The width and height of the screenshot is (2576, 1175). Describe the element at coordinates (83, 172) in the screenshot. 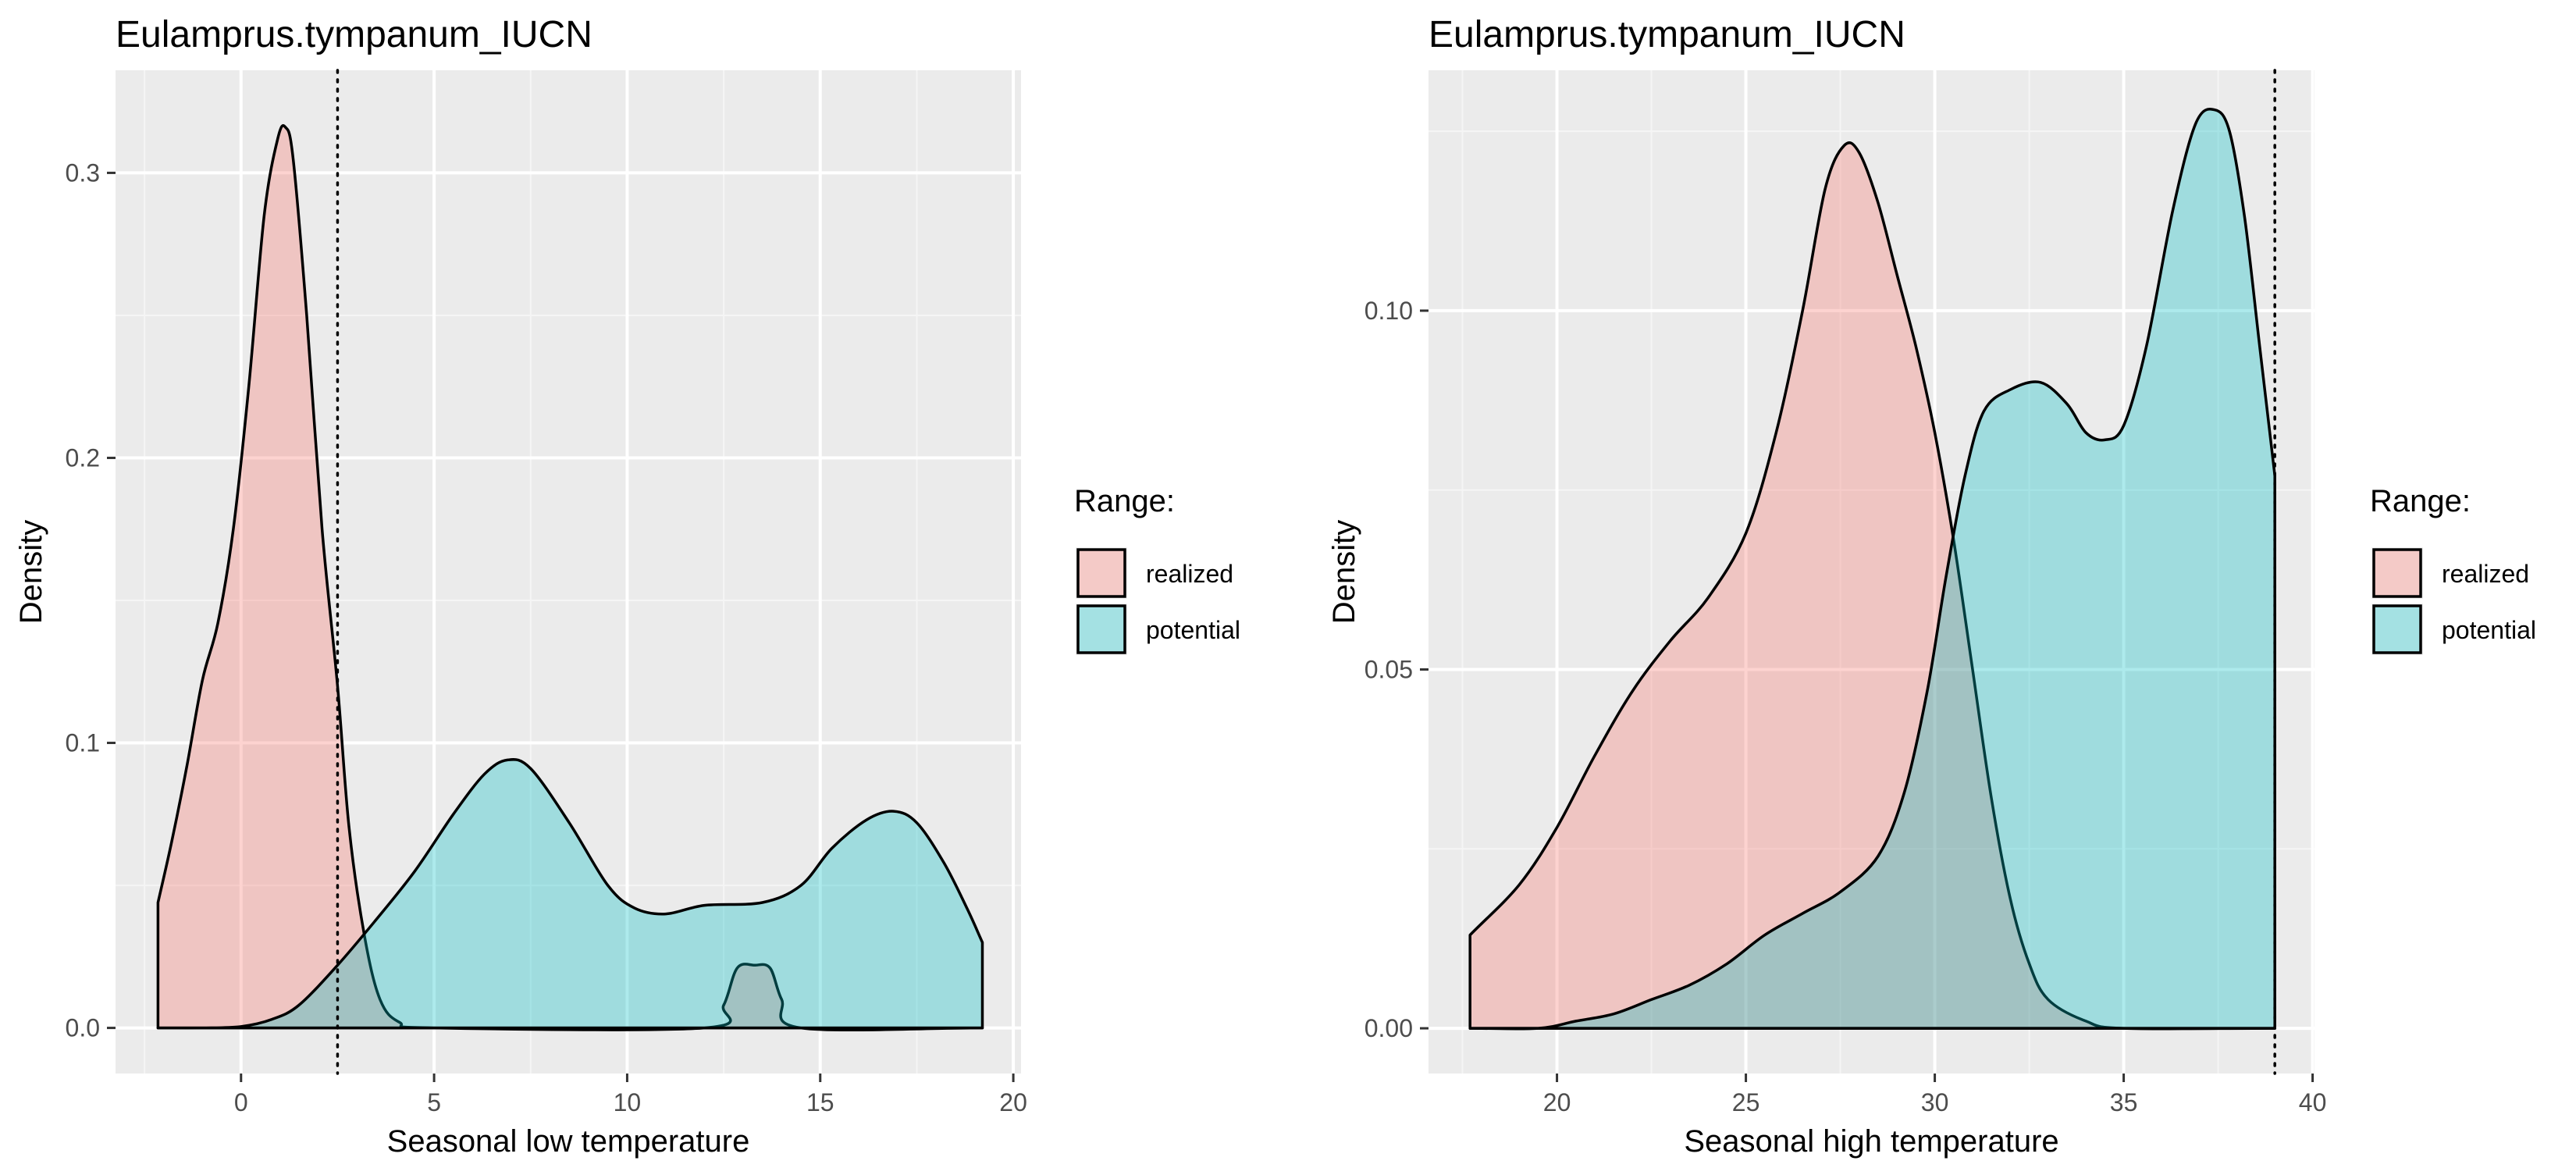

I see `y-tick-label: 0.3` at that location.